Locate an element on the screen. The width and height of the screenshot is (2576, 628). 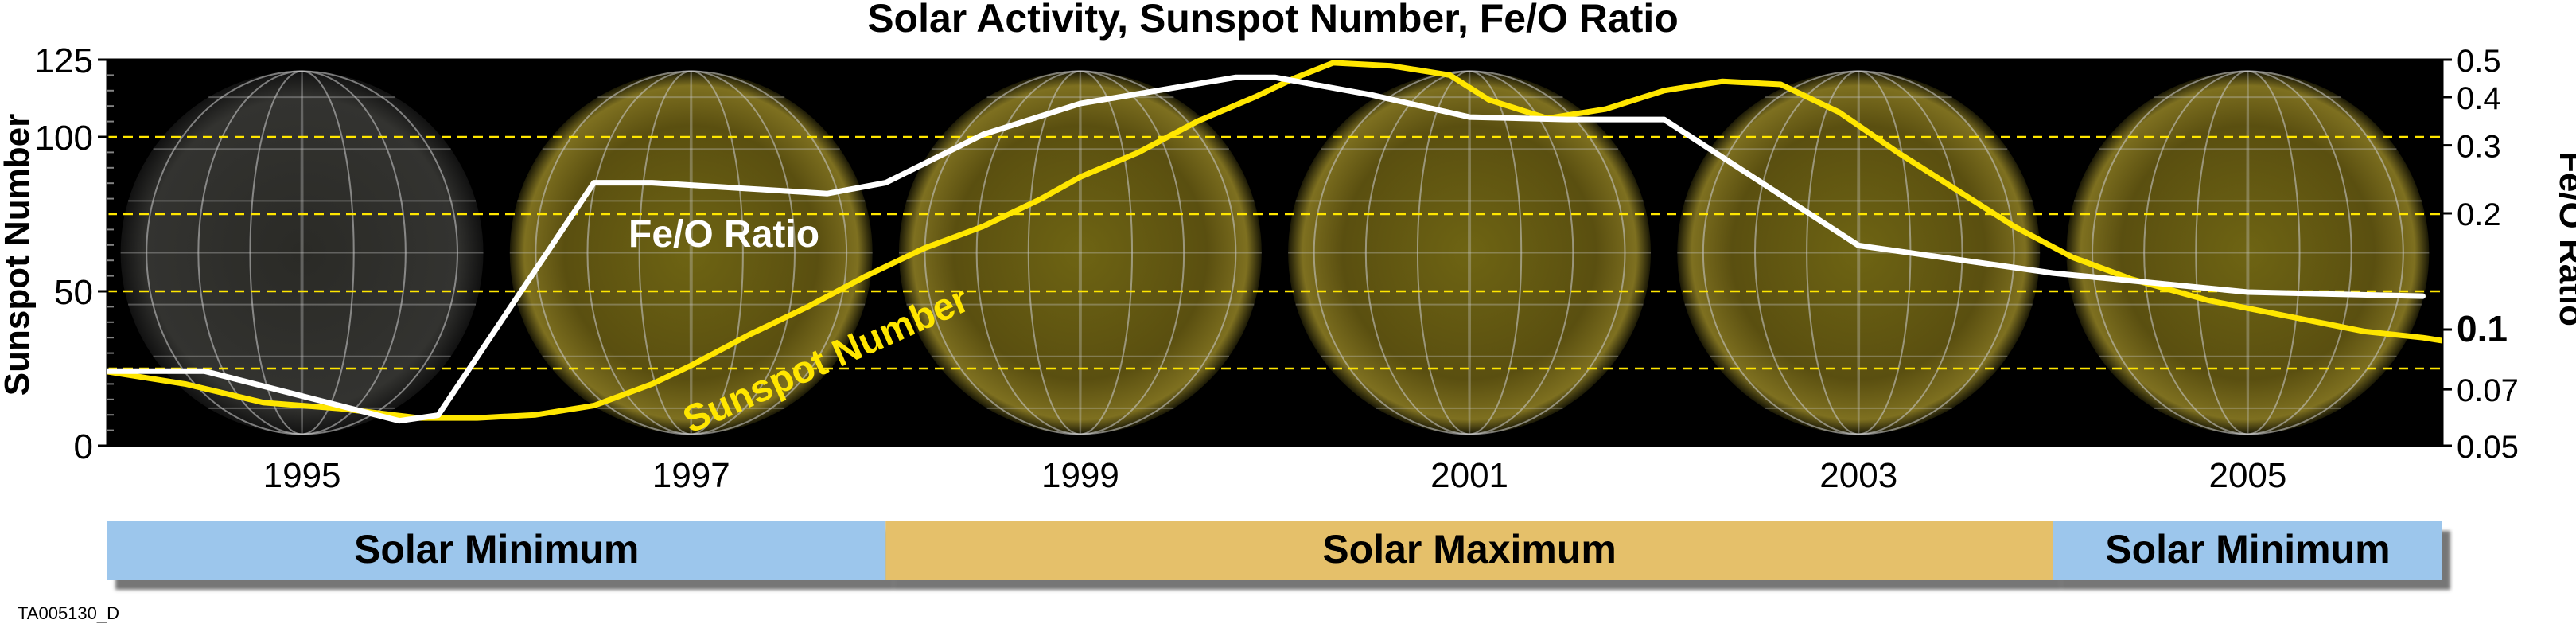
figure-caption: TA005130_D is located at coordinates (69, 613).